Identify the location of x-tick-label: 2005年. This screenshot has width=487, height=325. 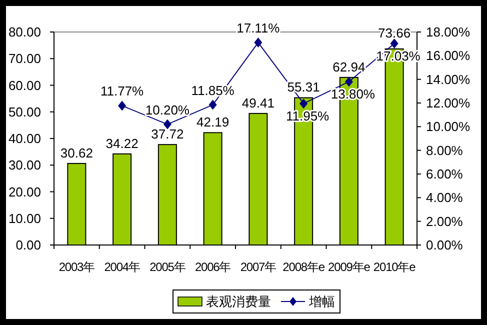
(168, 267).